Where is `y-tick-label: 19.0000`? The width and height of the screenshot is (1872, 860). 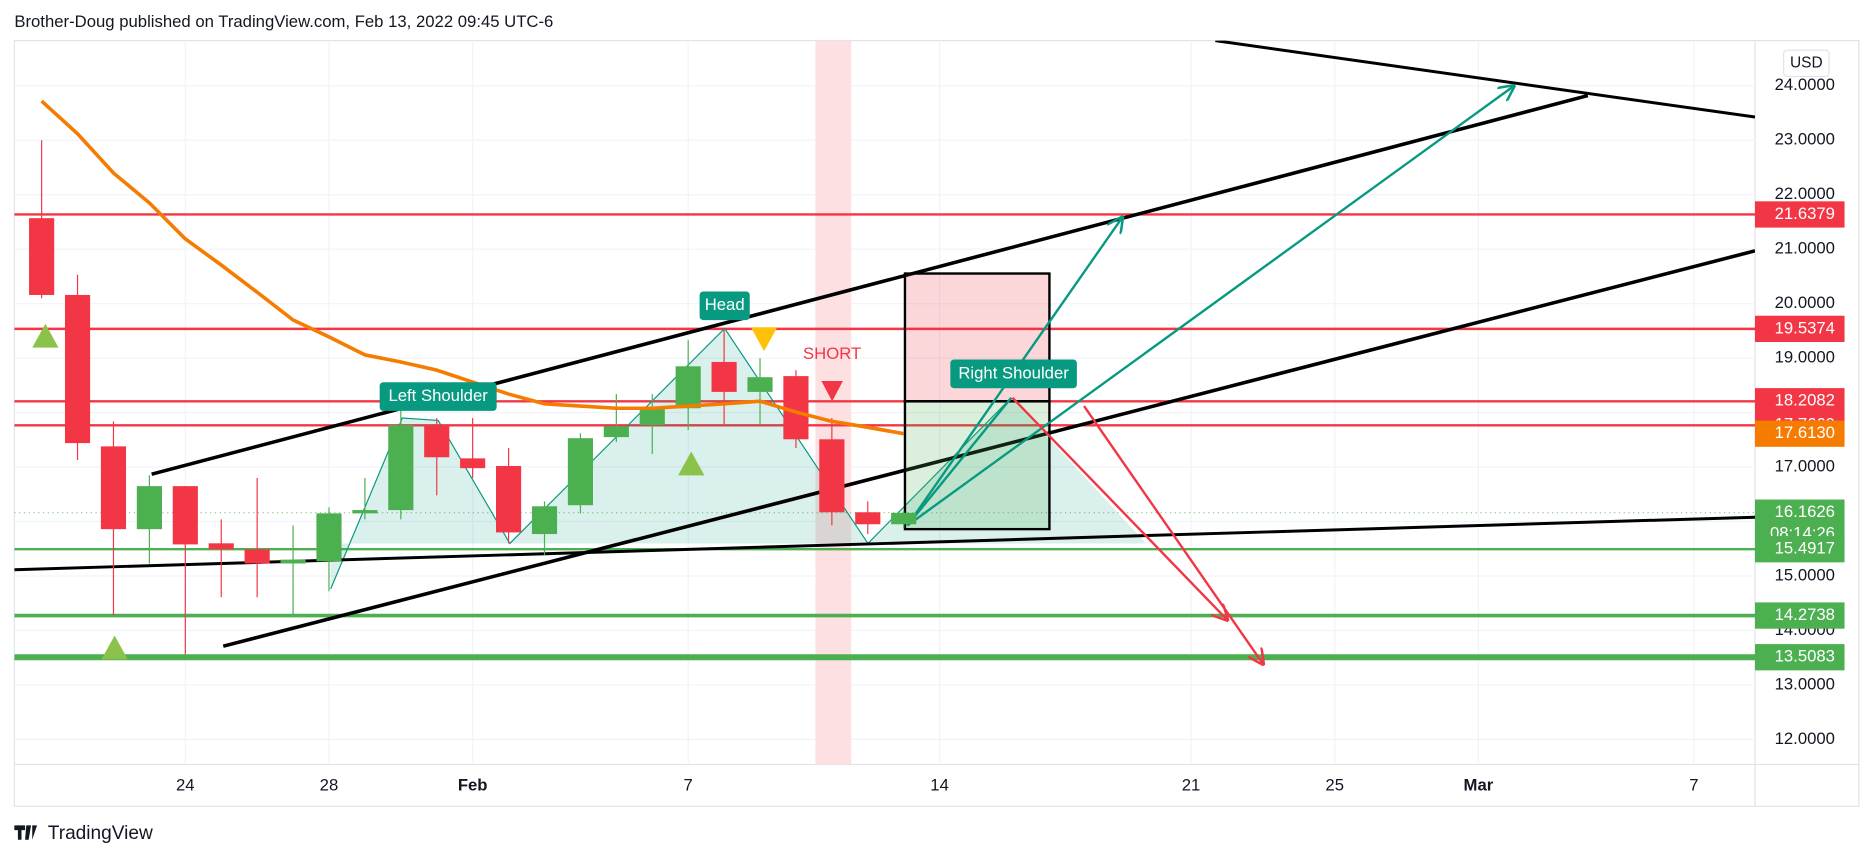
y-tick-label: 19.0000 is located at coordinates (1805, 357).